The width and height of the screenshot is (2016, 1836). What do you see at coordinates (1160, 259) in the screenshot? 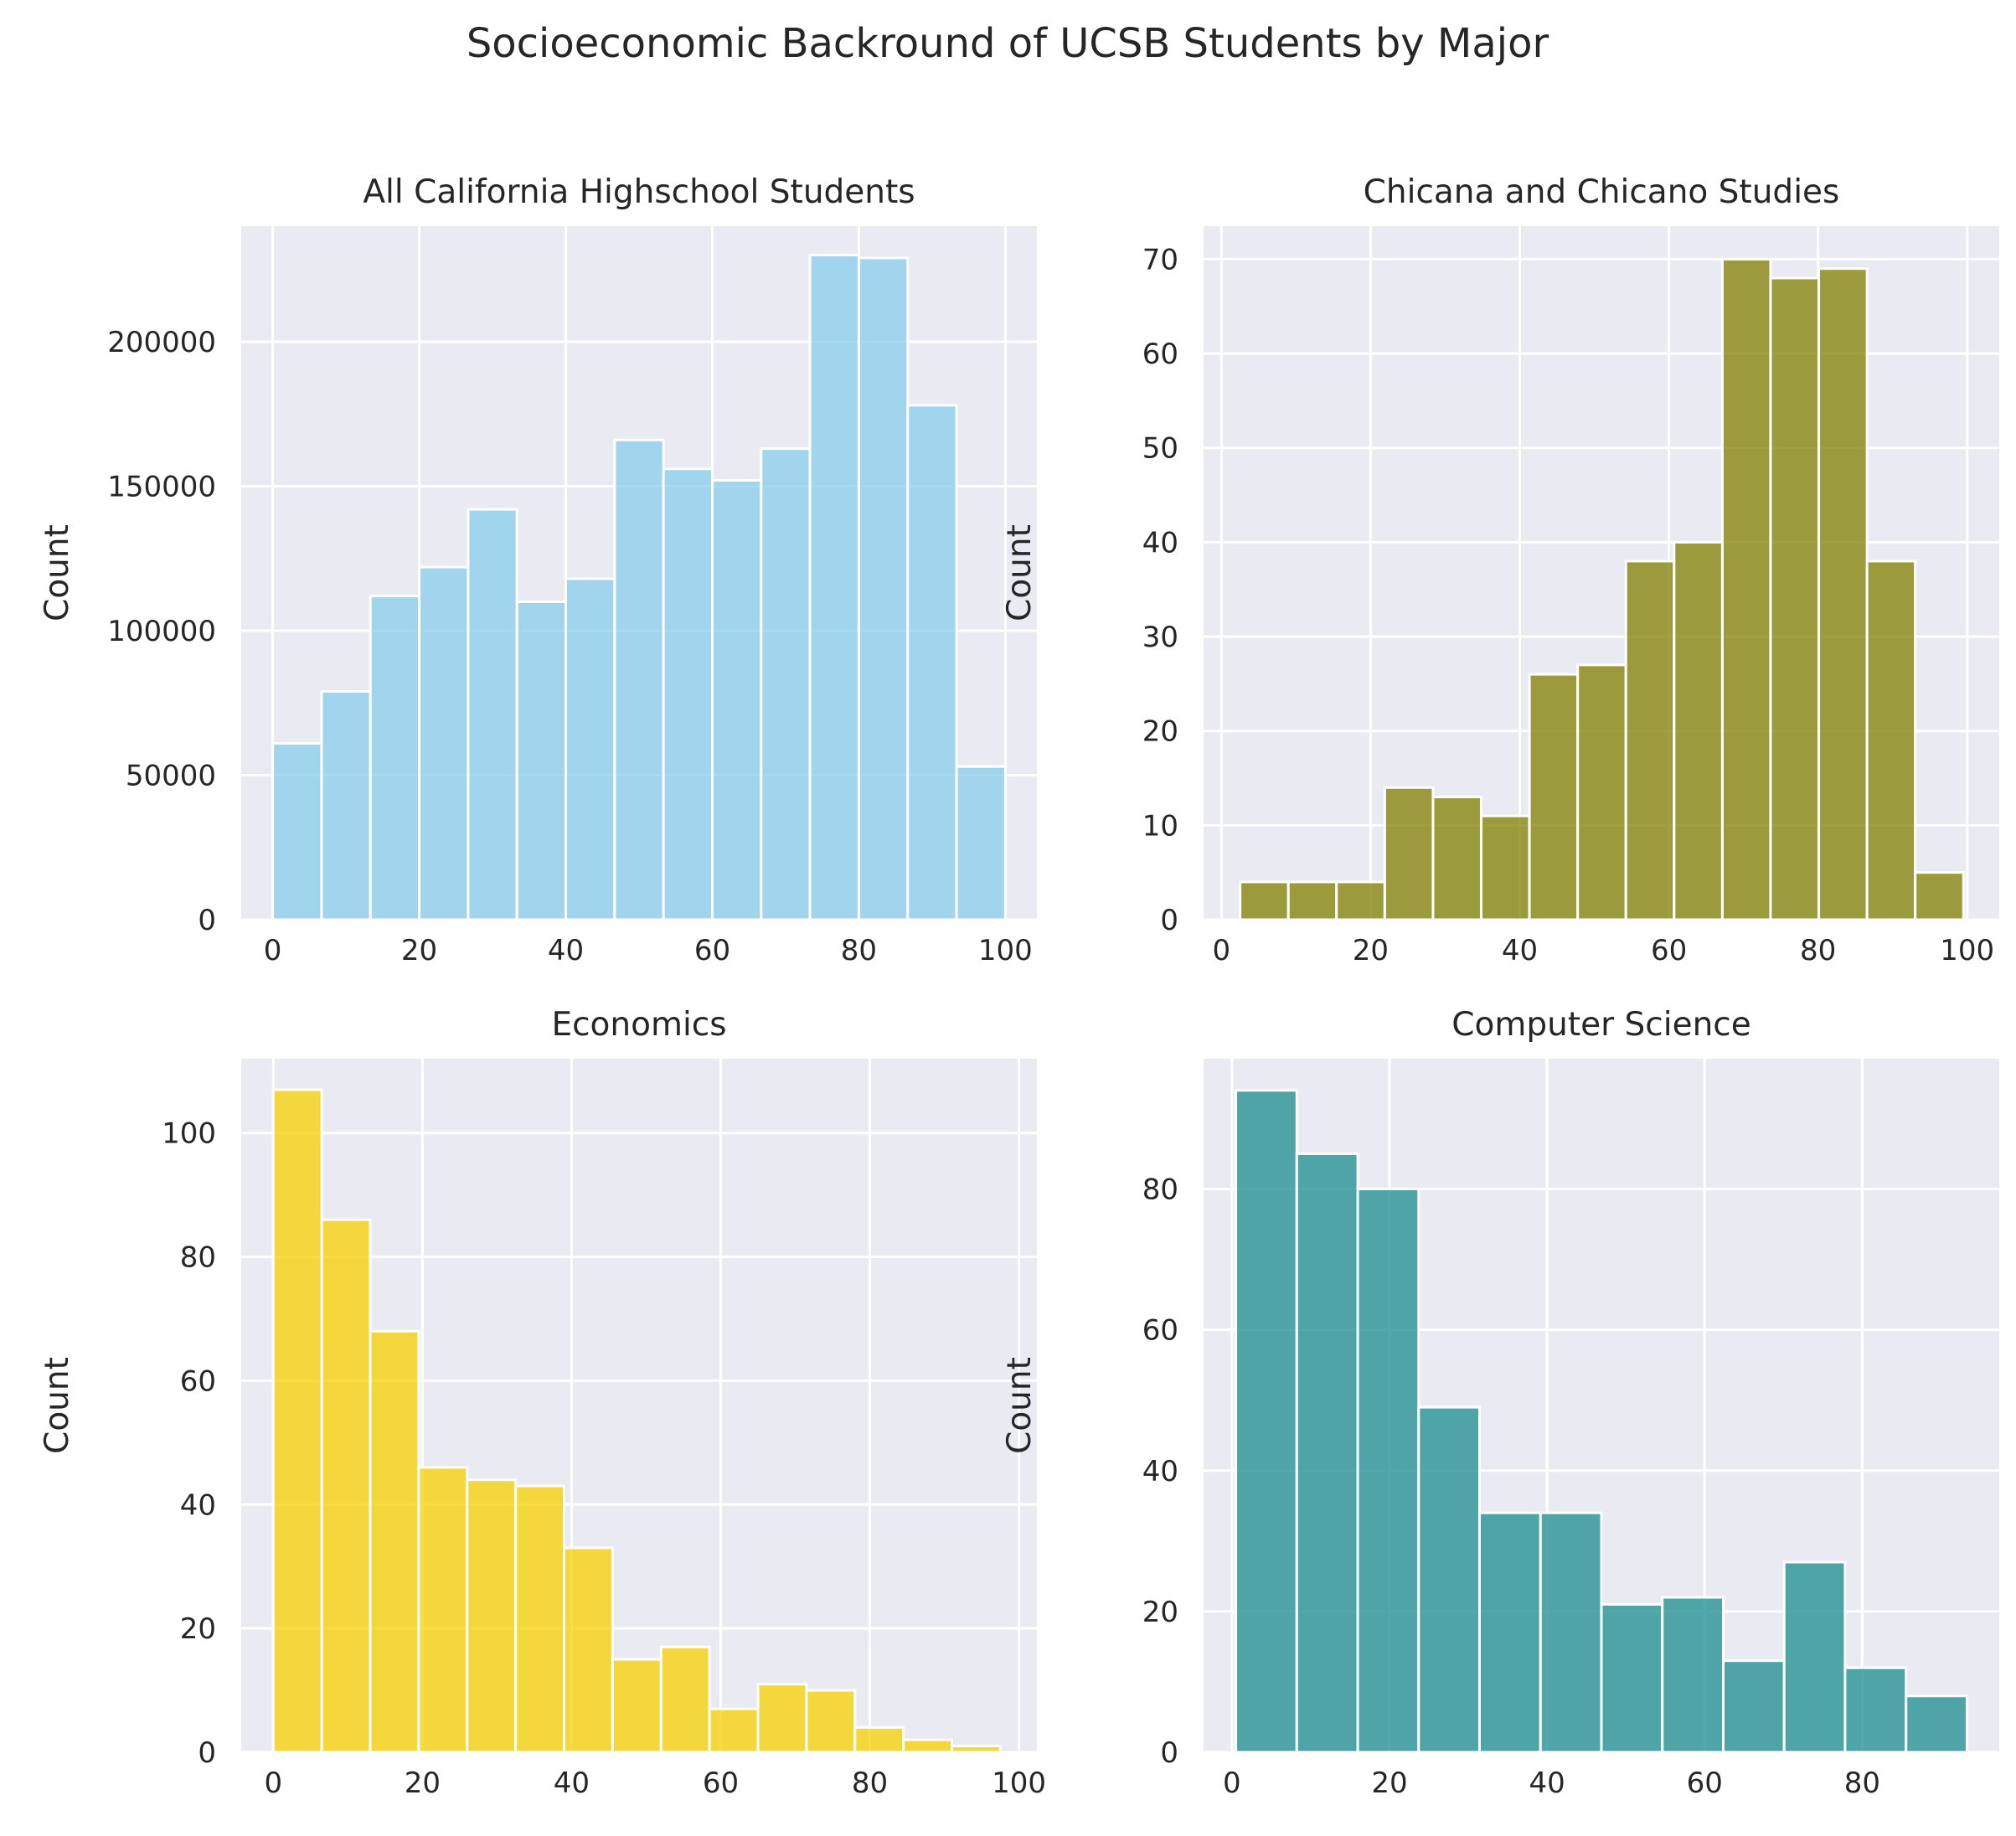
I see `y-tick-label: 70` at bounding box center [1160, 259].